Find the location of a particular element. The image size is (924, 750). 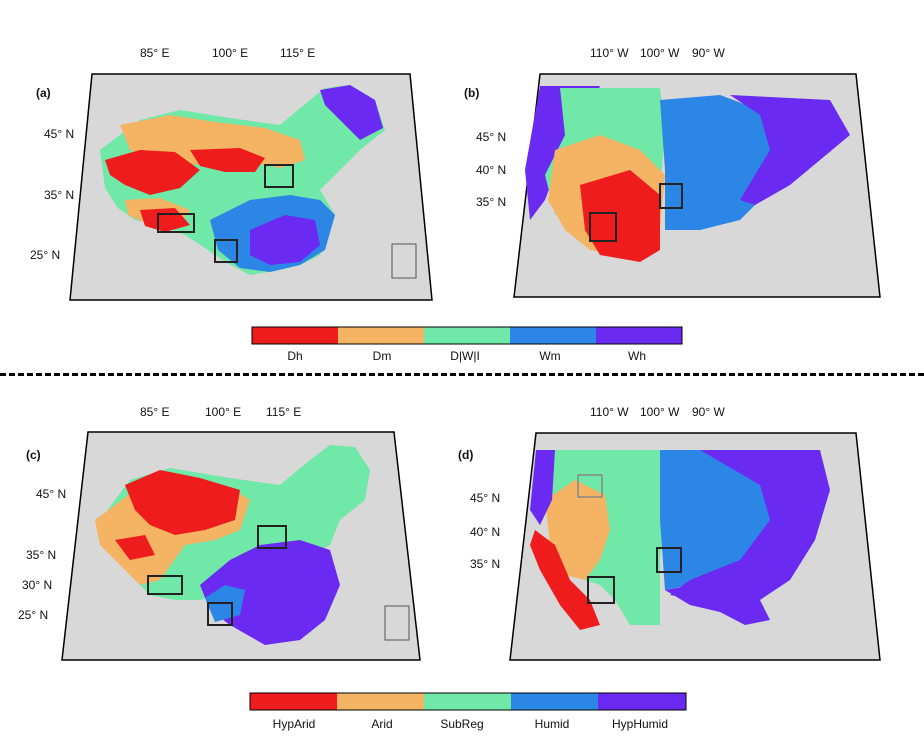

lon-label-c-2: 100° E is located at coordinates (223, 412).